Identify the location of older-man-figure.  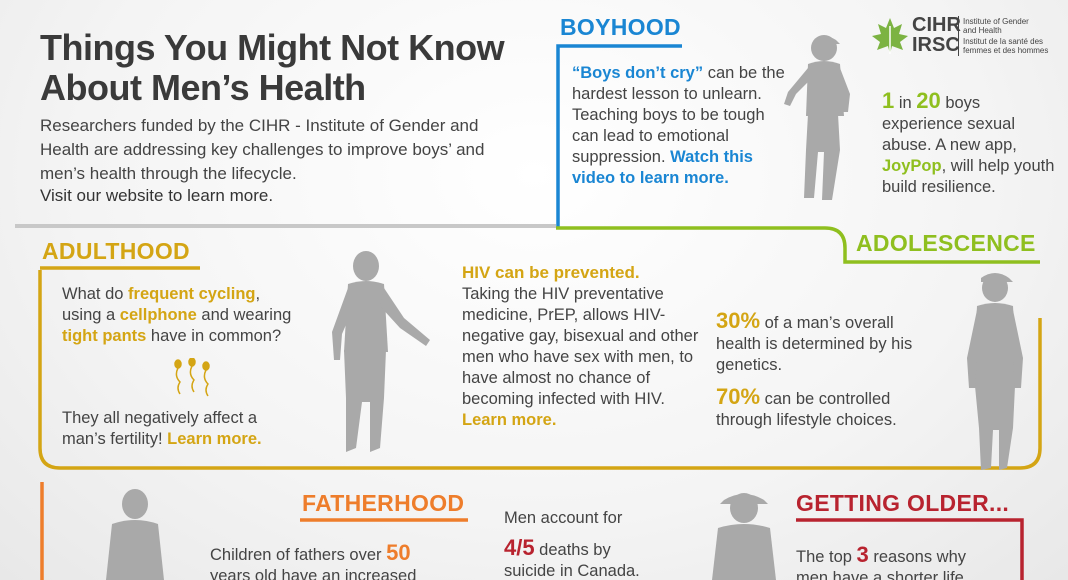
(744, 536).